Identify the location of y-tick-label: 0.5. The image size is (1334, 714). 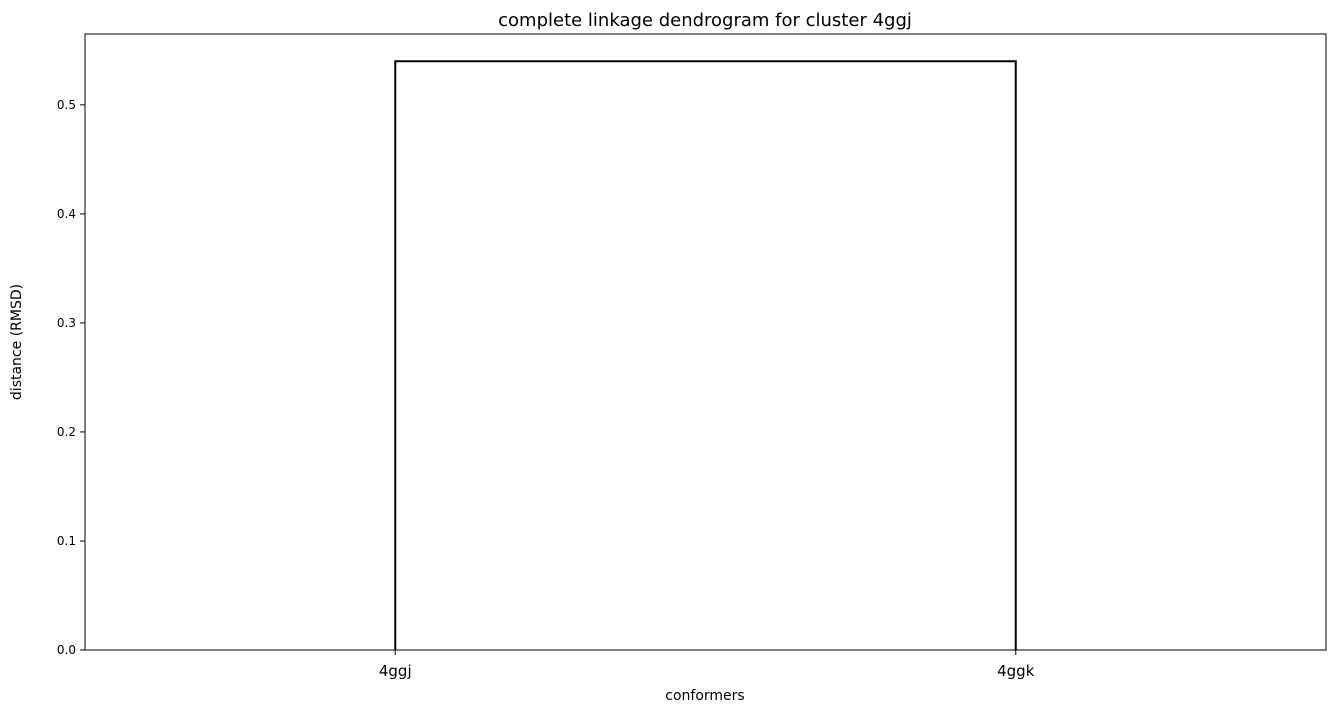
(66, 105).